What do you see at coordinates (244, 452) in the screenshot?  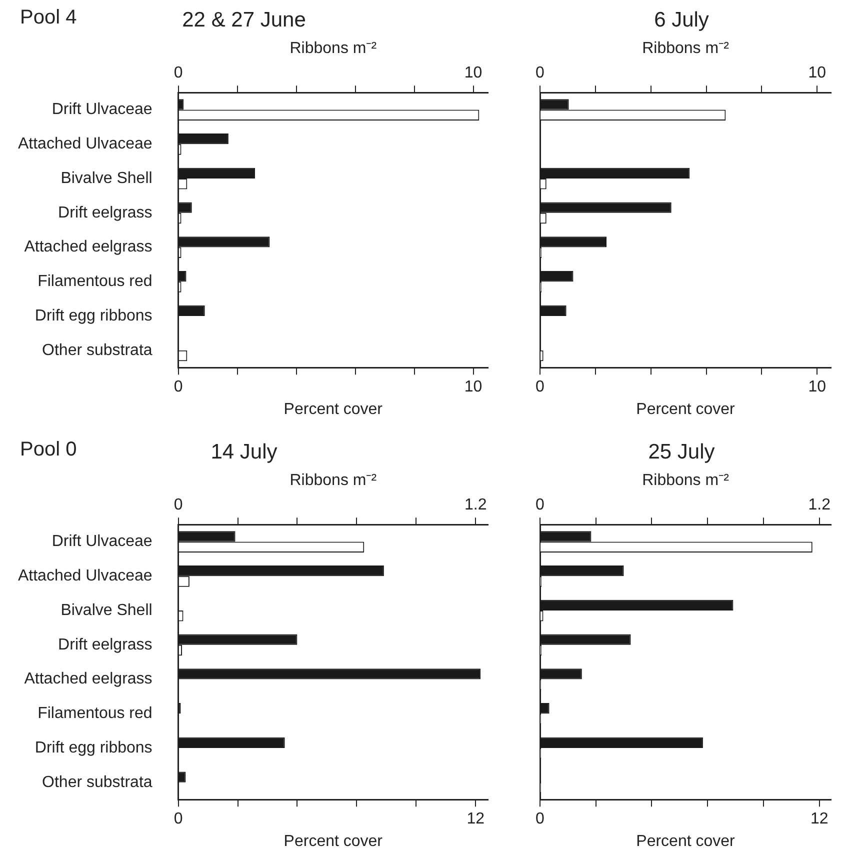 I see `chart-title: 14 July` at bounding box center [244, 452].